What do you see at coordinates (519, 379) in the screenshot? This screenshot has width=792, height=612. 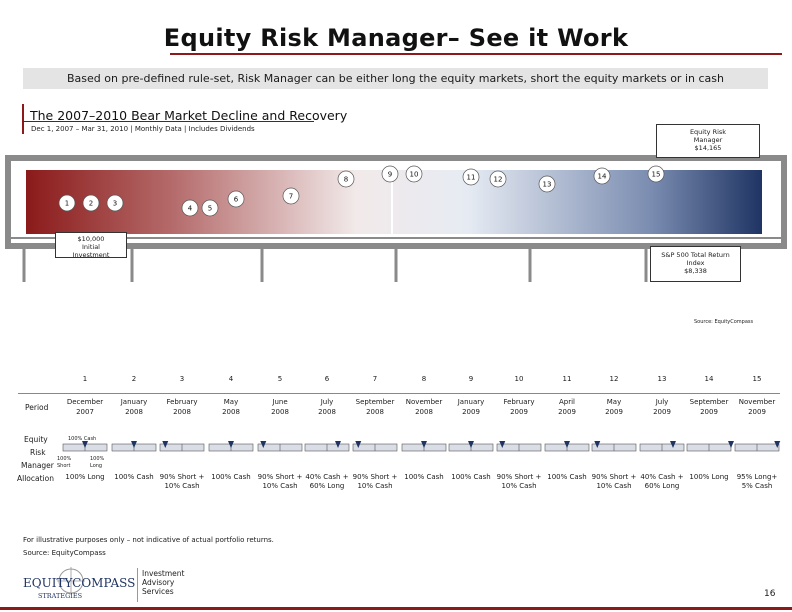 I see `column-number: 10` at bounding box center [519, 379].